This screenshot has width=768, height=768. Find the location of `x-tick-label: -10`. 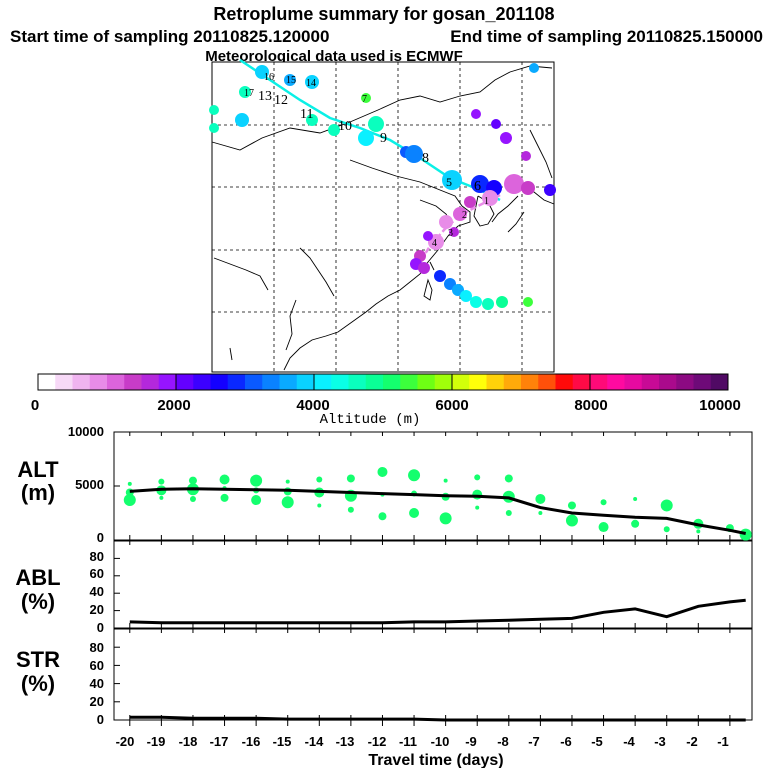

x-tick-label: -10 is located at coordinates (440, 741).